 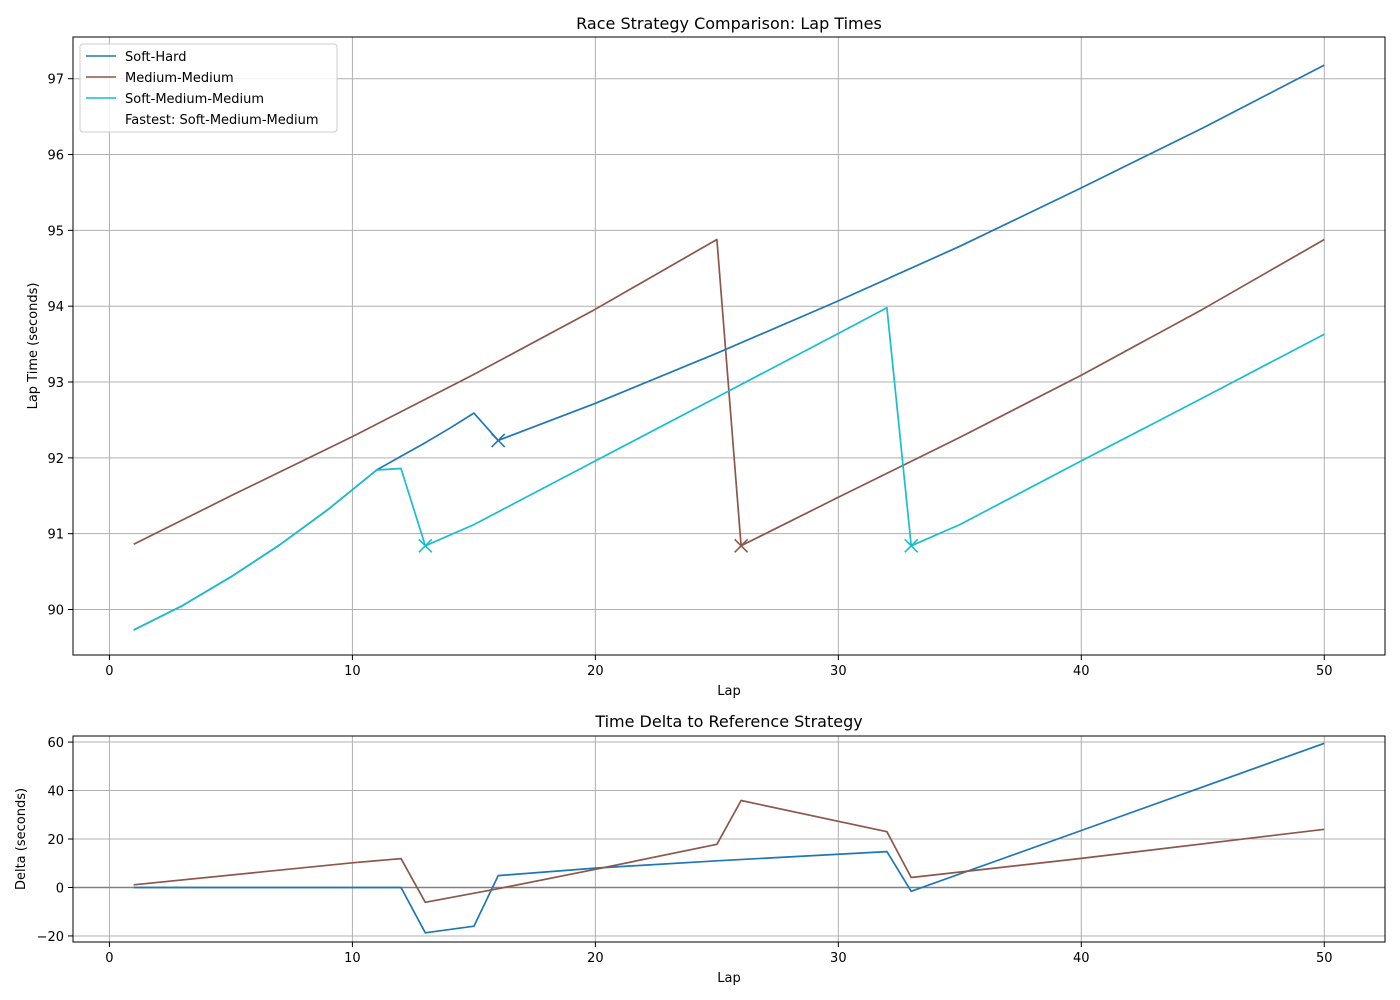 I want to click on lap-times-y-tick-label: 93, so click(x=55, y=383).